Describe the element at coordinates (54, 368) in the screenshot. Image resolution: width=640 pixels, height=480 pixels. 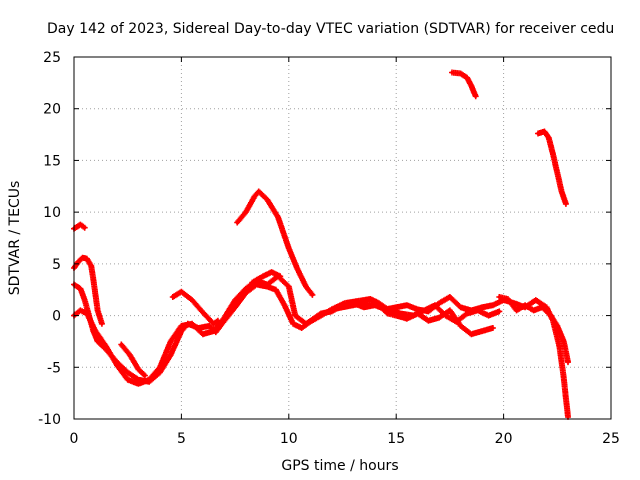
I see `y-tick-label: -5` at that location.